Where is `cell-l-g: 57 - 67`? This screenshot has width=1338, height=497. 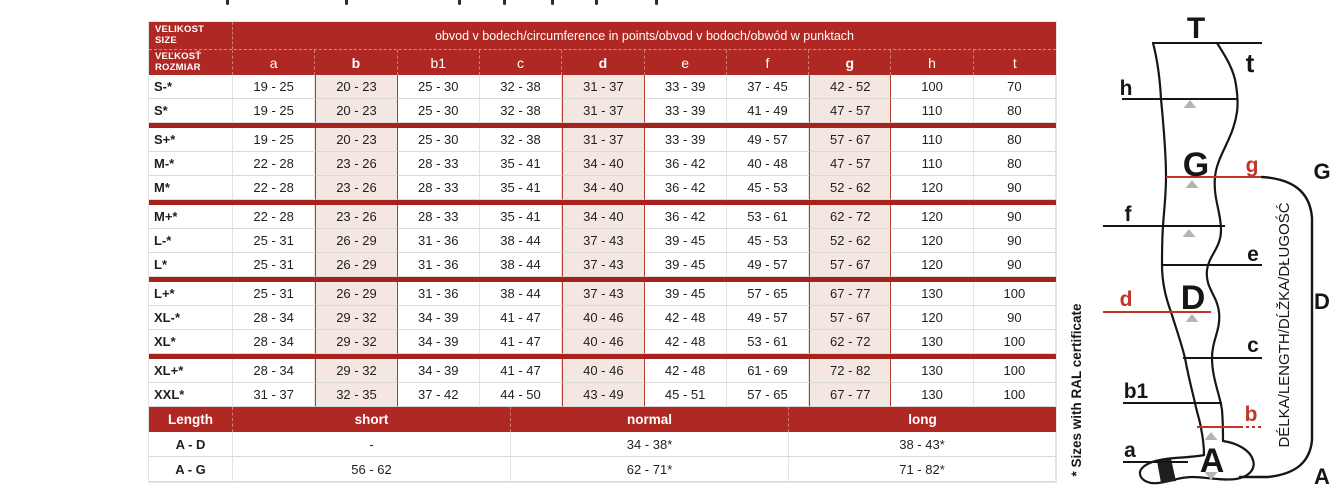
cell-l-g: 57 - 67 is located at coordinates (850, 265).